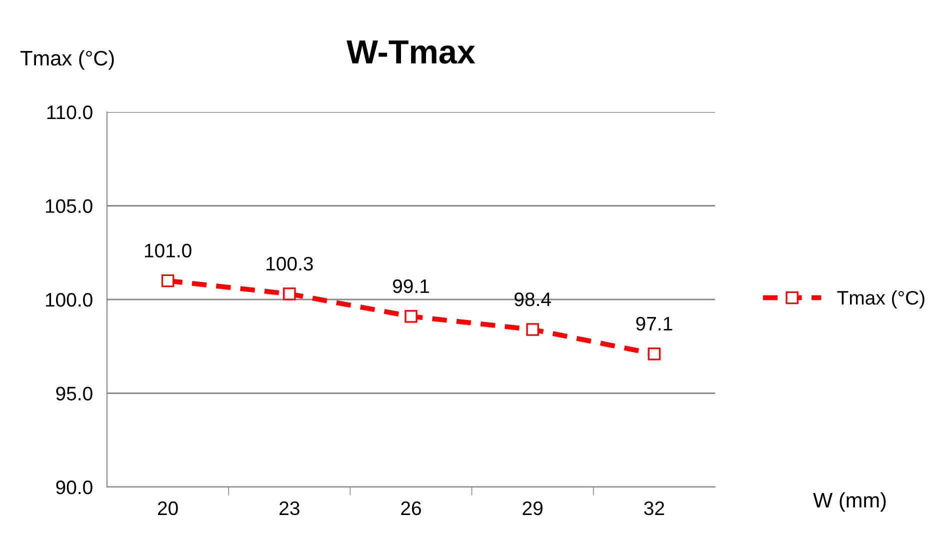  Describe the element at coordinates (654, 508) in the screenshot. I see `x-tick-label: 32` at that location.